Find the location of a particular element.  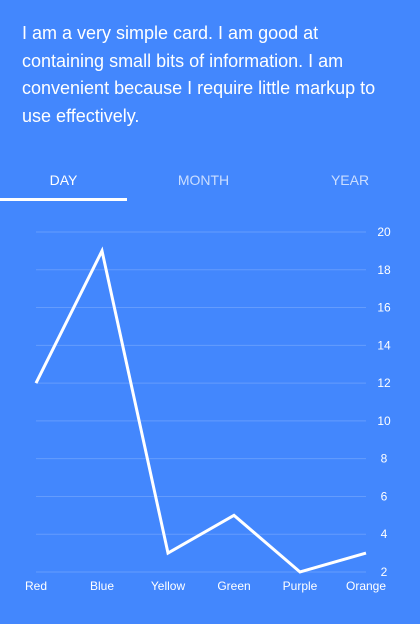

y-tick-label: 6 is located at coordinates (384, 496).